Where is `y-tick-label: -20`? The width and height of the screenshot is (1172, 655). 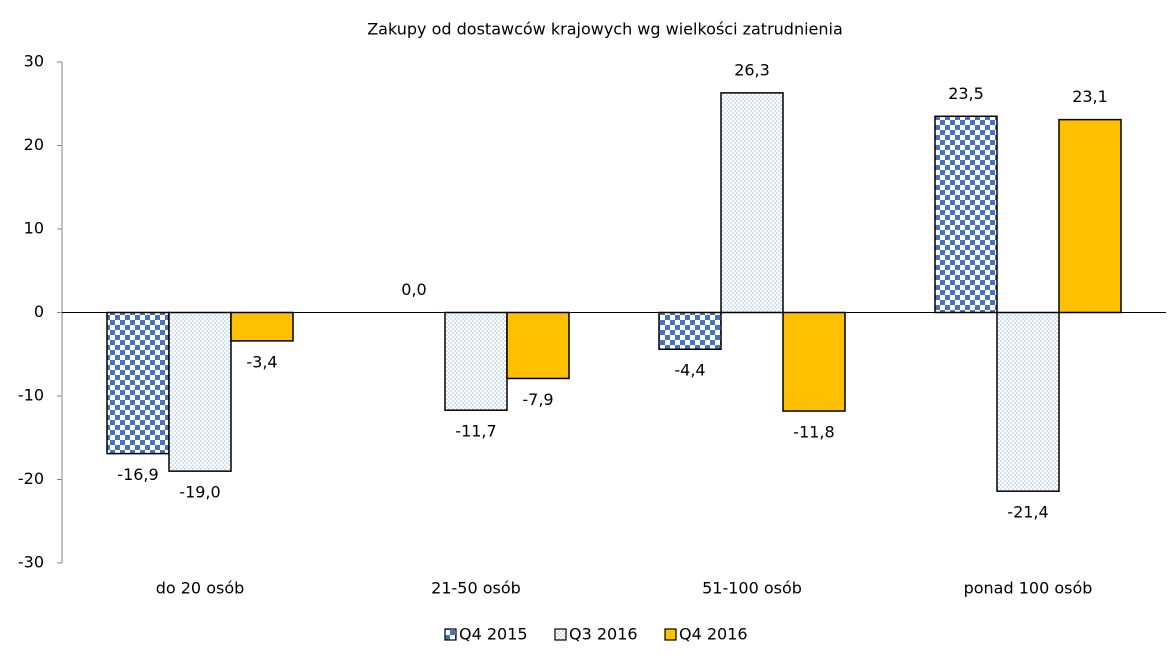
y-tick-label: -20 is located at coordinates (31, 478).